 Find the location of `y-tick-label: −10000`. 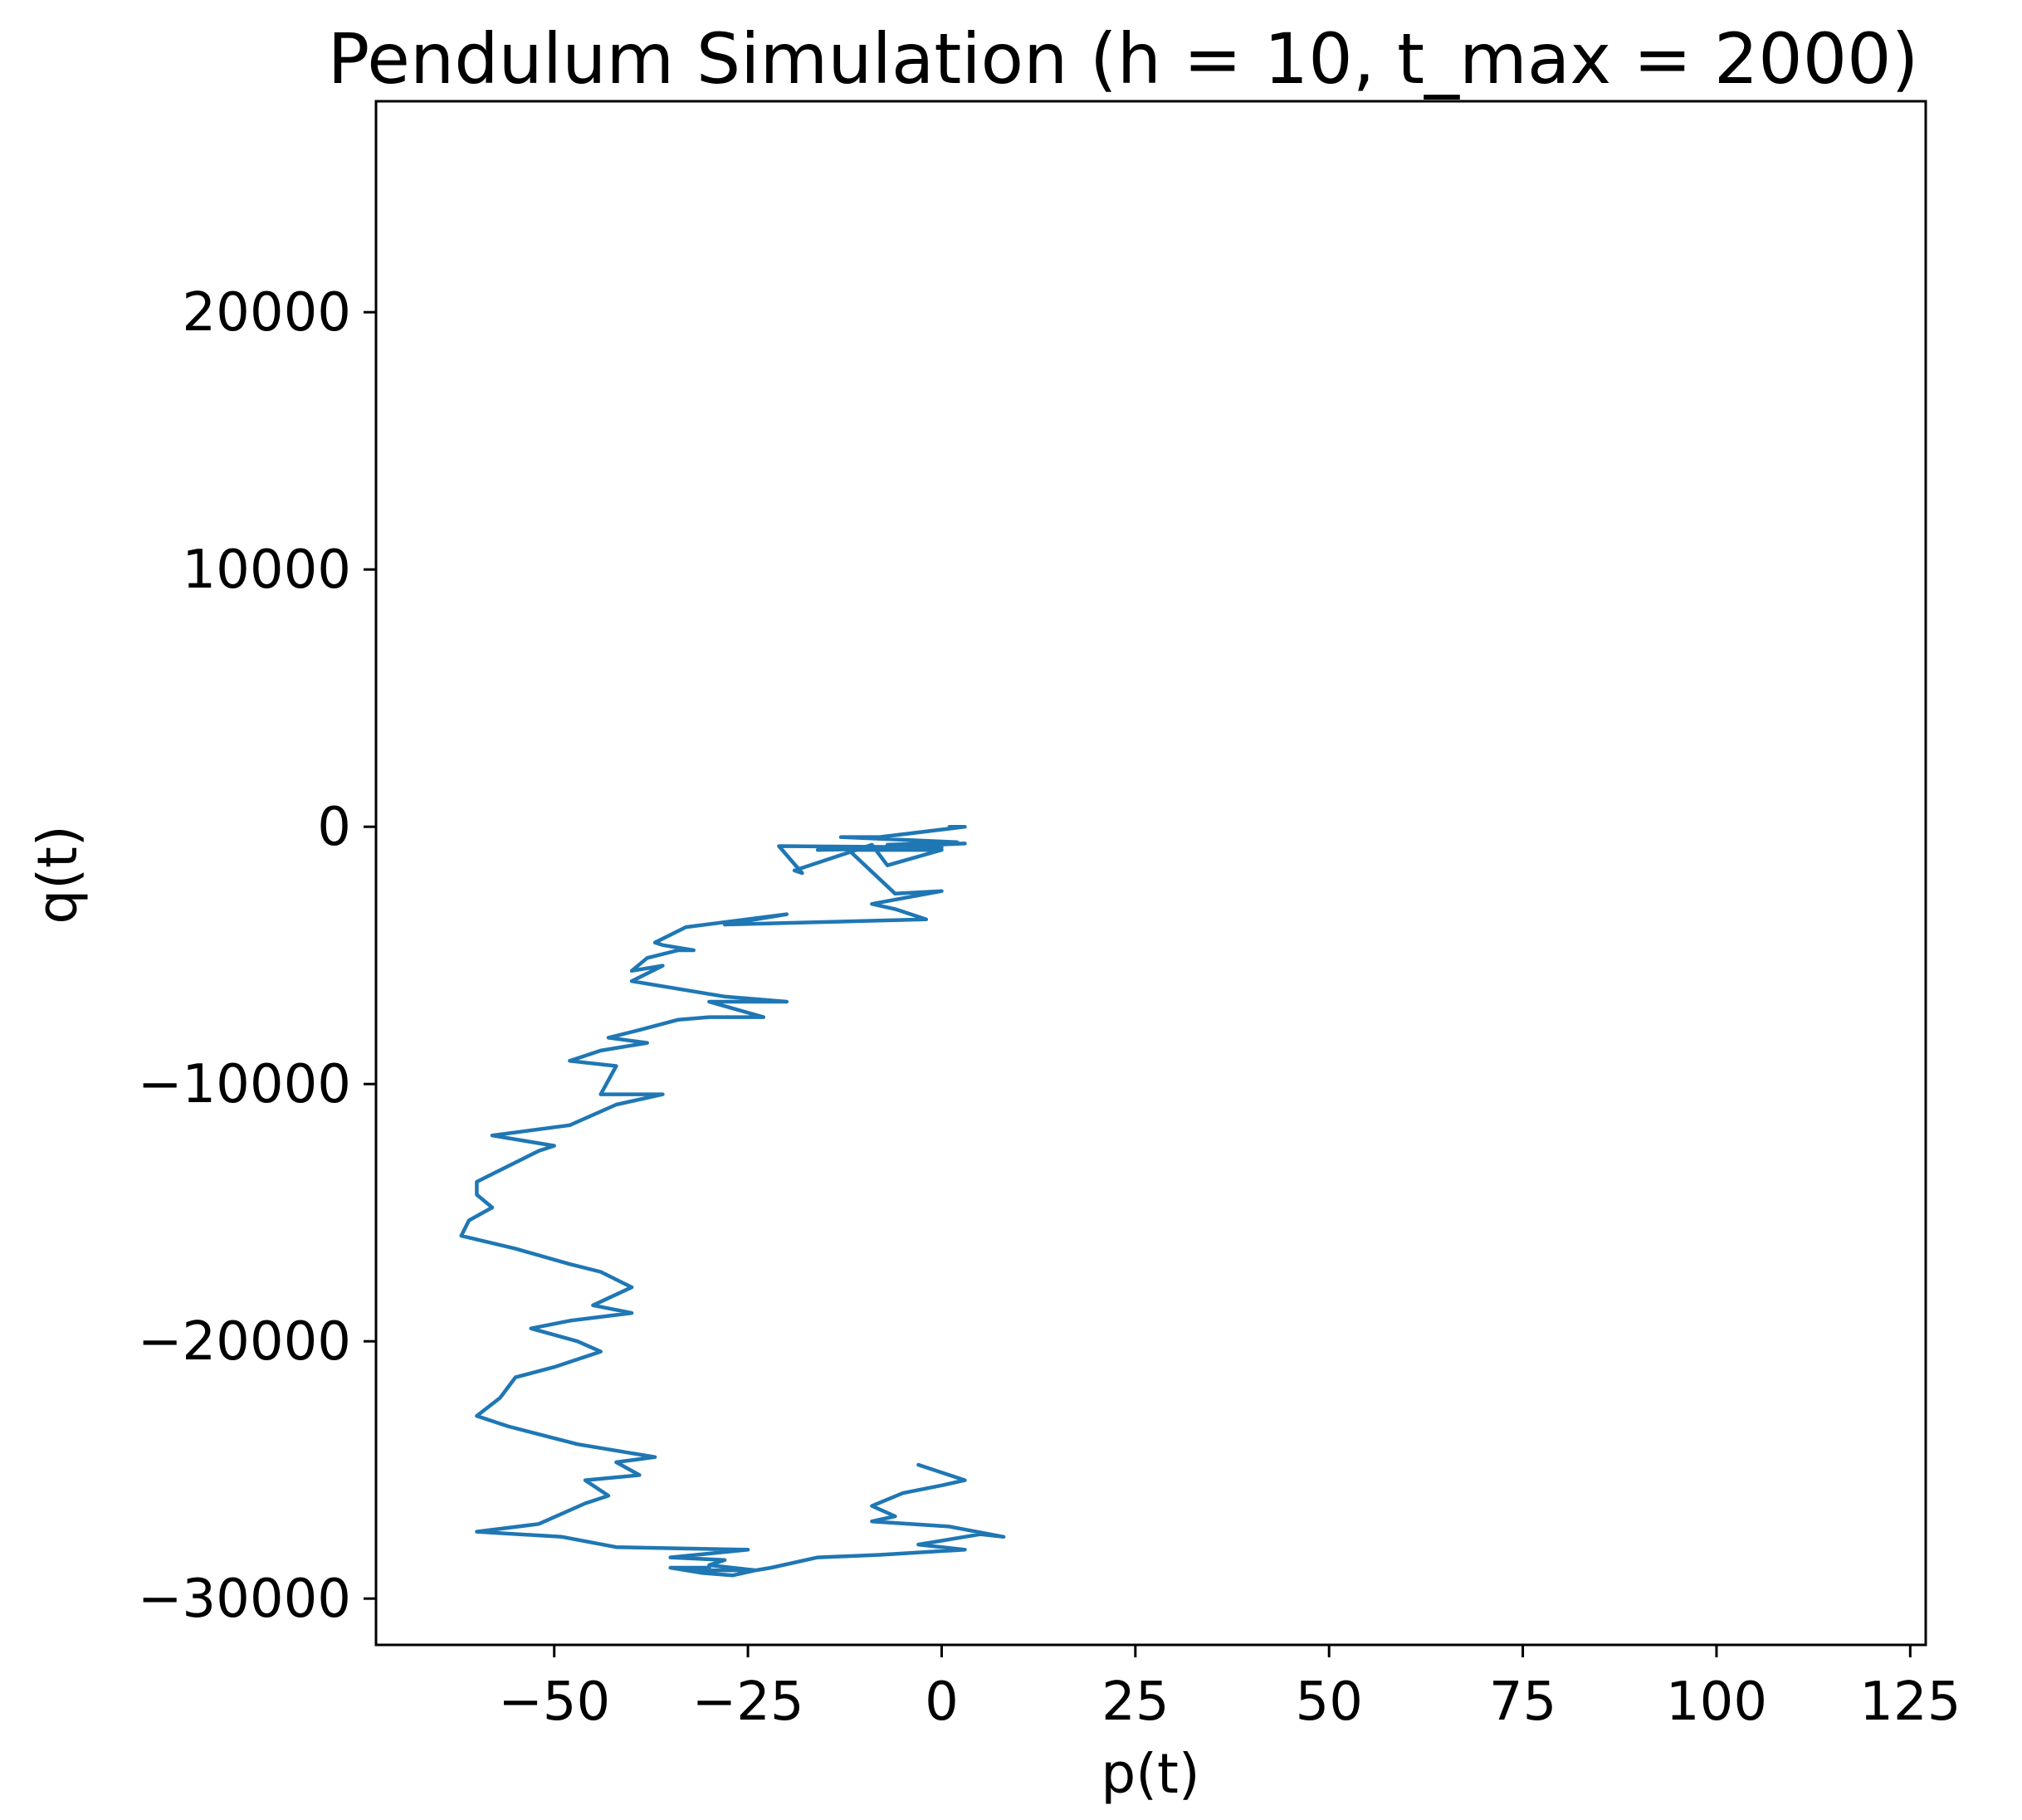

y-tick-label: −10000 is located at coordinates (245, 1084).